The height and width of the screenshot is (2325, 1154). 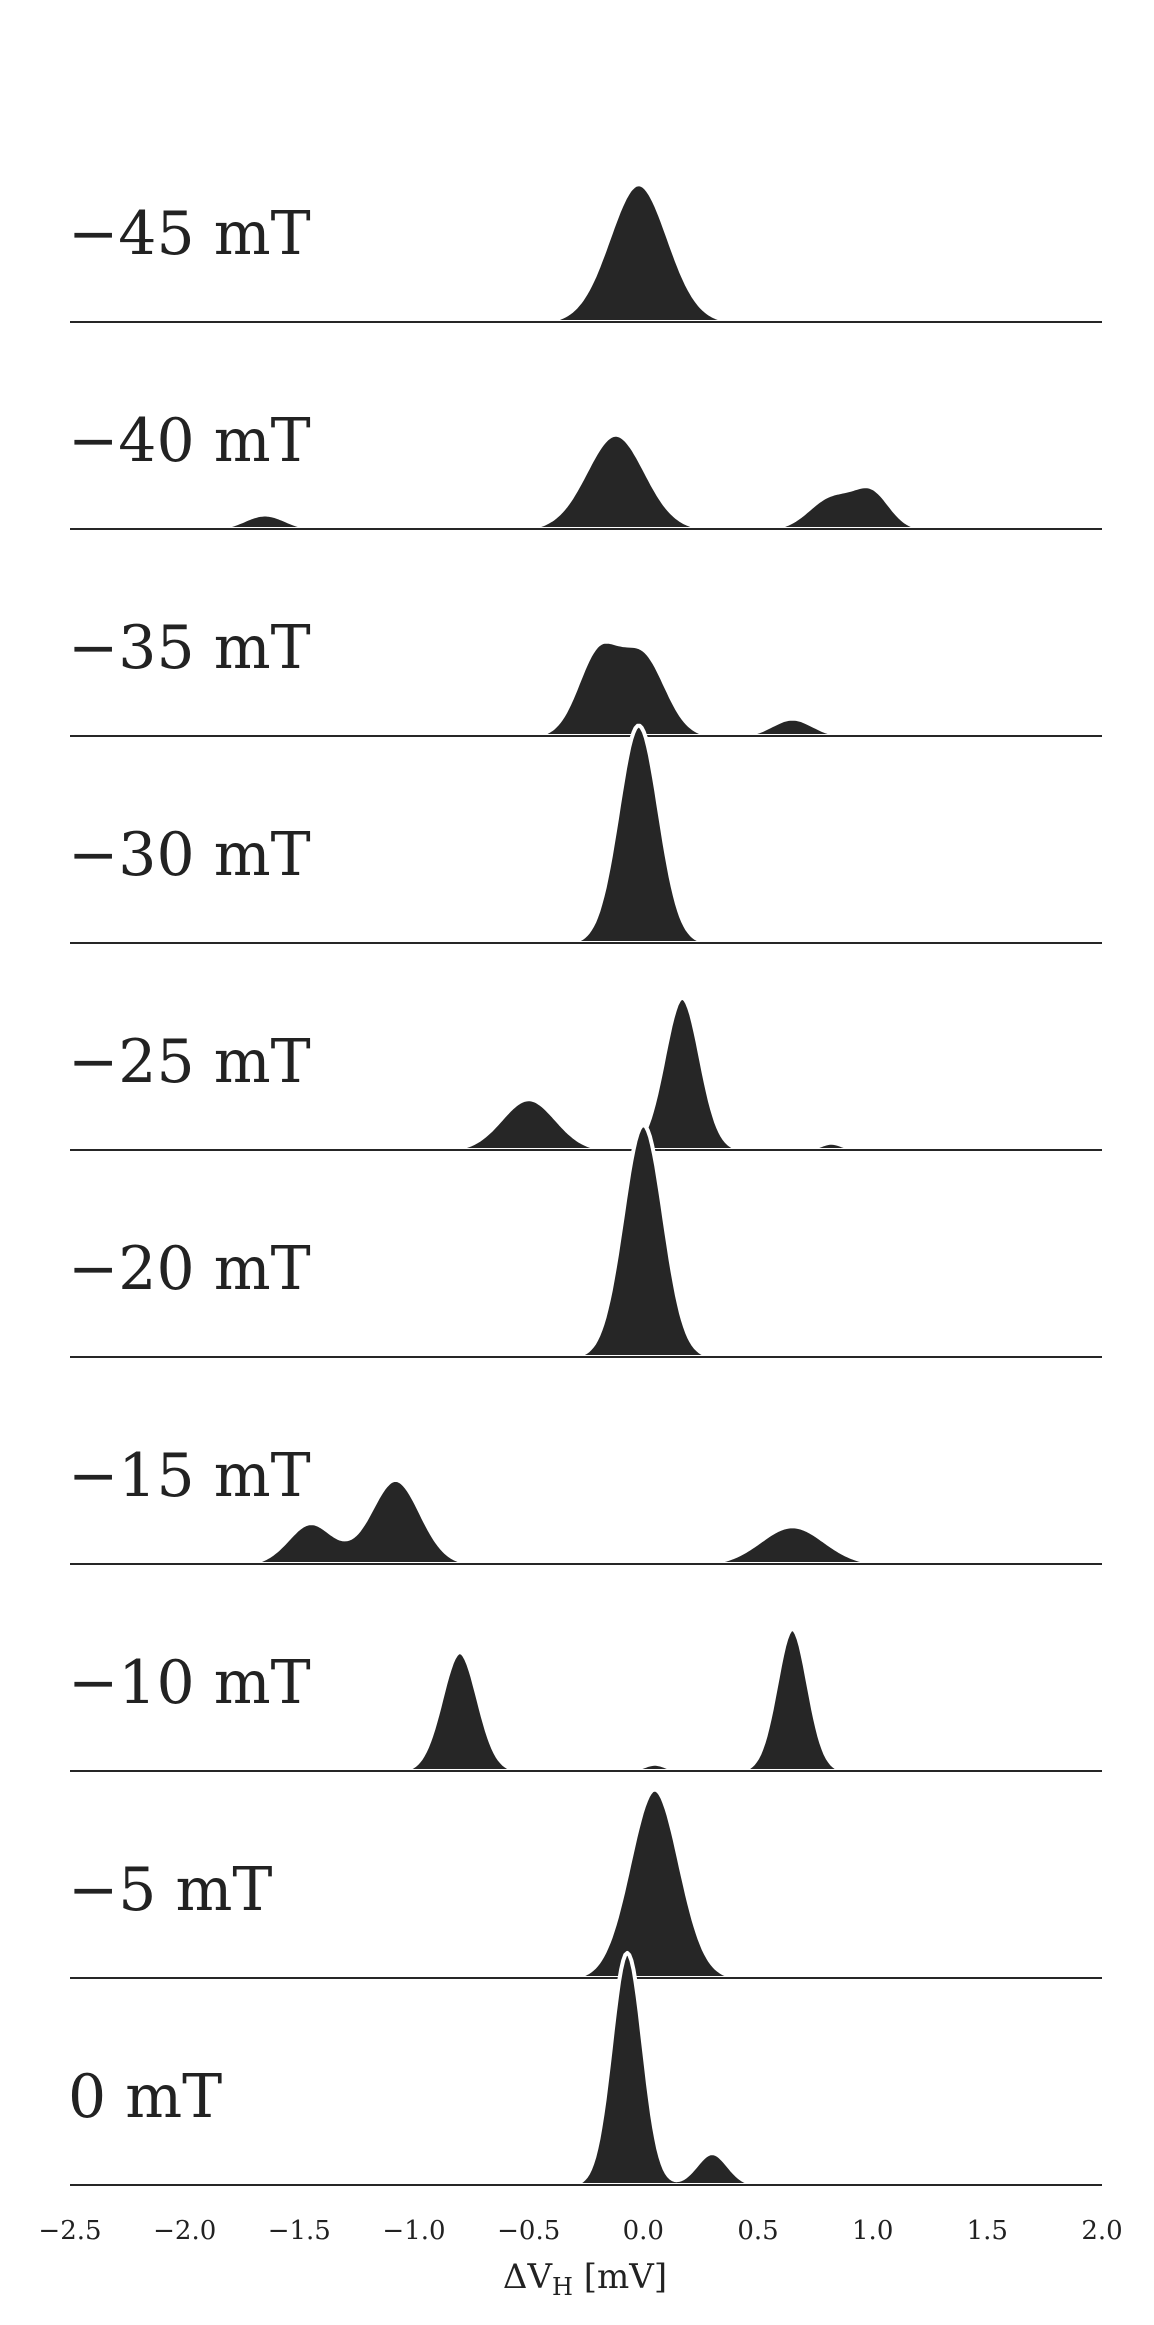 What do you see at coordinates (872, 2231) in the screenshot?
I see `x-tick-label: 1.0` at bounding box center [872, 2231].